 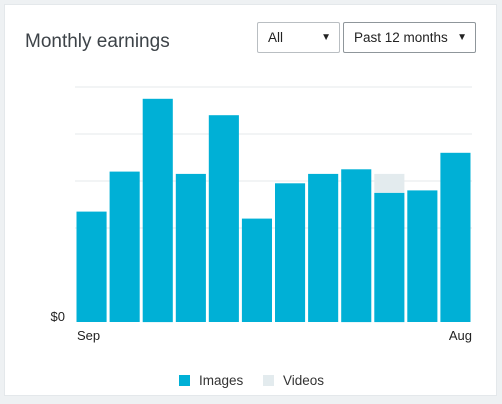 What do you see at coordinates (455, 237) in the screenshot?
I see `bar-images-aug` at bounding box center [455, 237].